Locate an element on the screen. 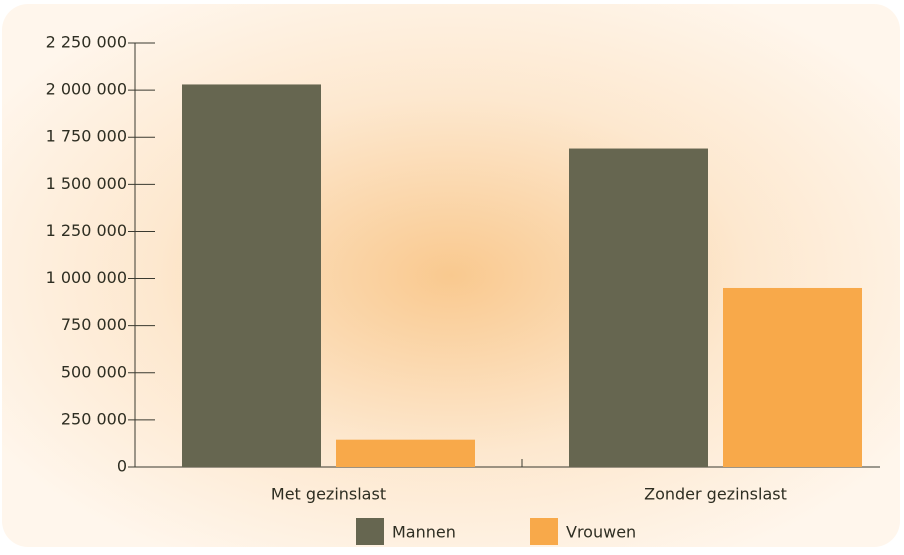 The image size is (904, 555). y-tick-label: 0 is located at coordinates (122, 466).